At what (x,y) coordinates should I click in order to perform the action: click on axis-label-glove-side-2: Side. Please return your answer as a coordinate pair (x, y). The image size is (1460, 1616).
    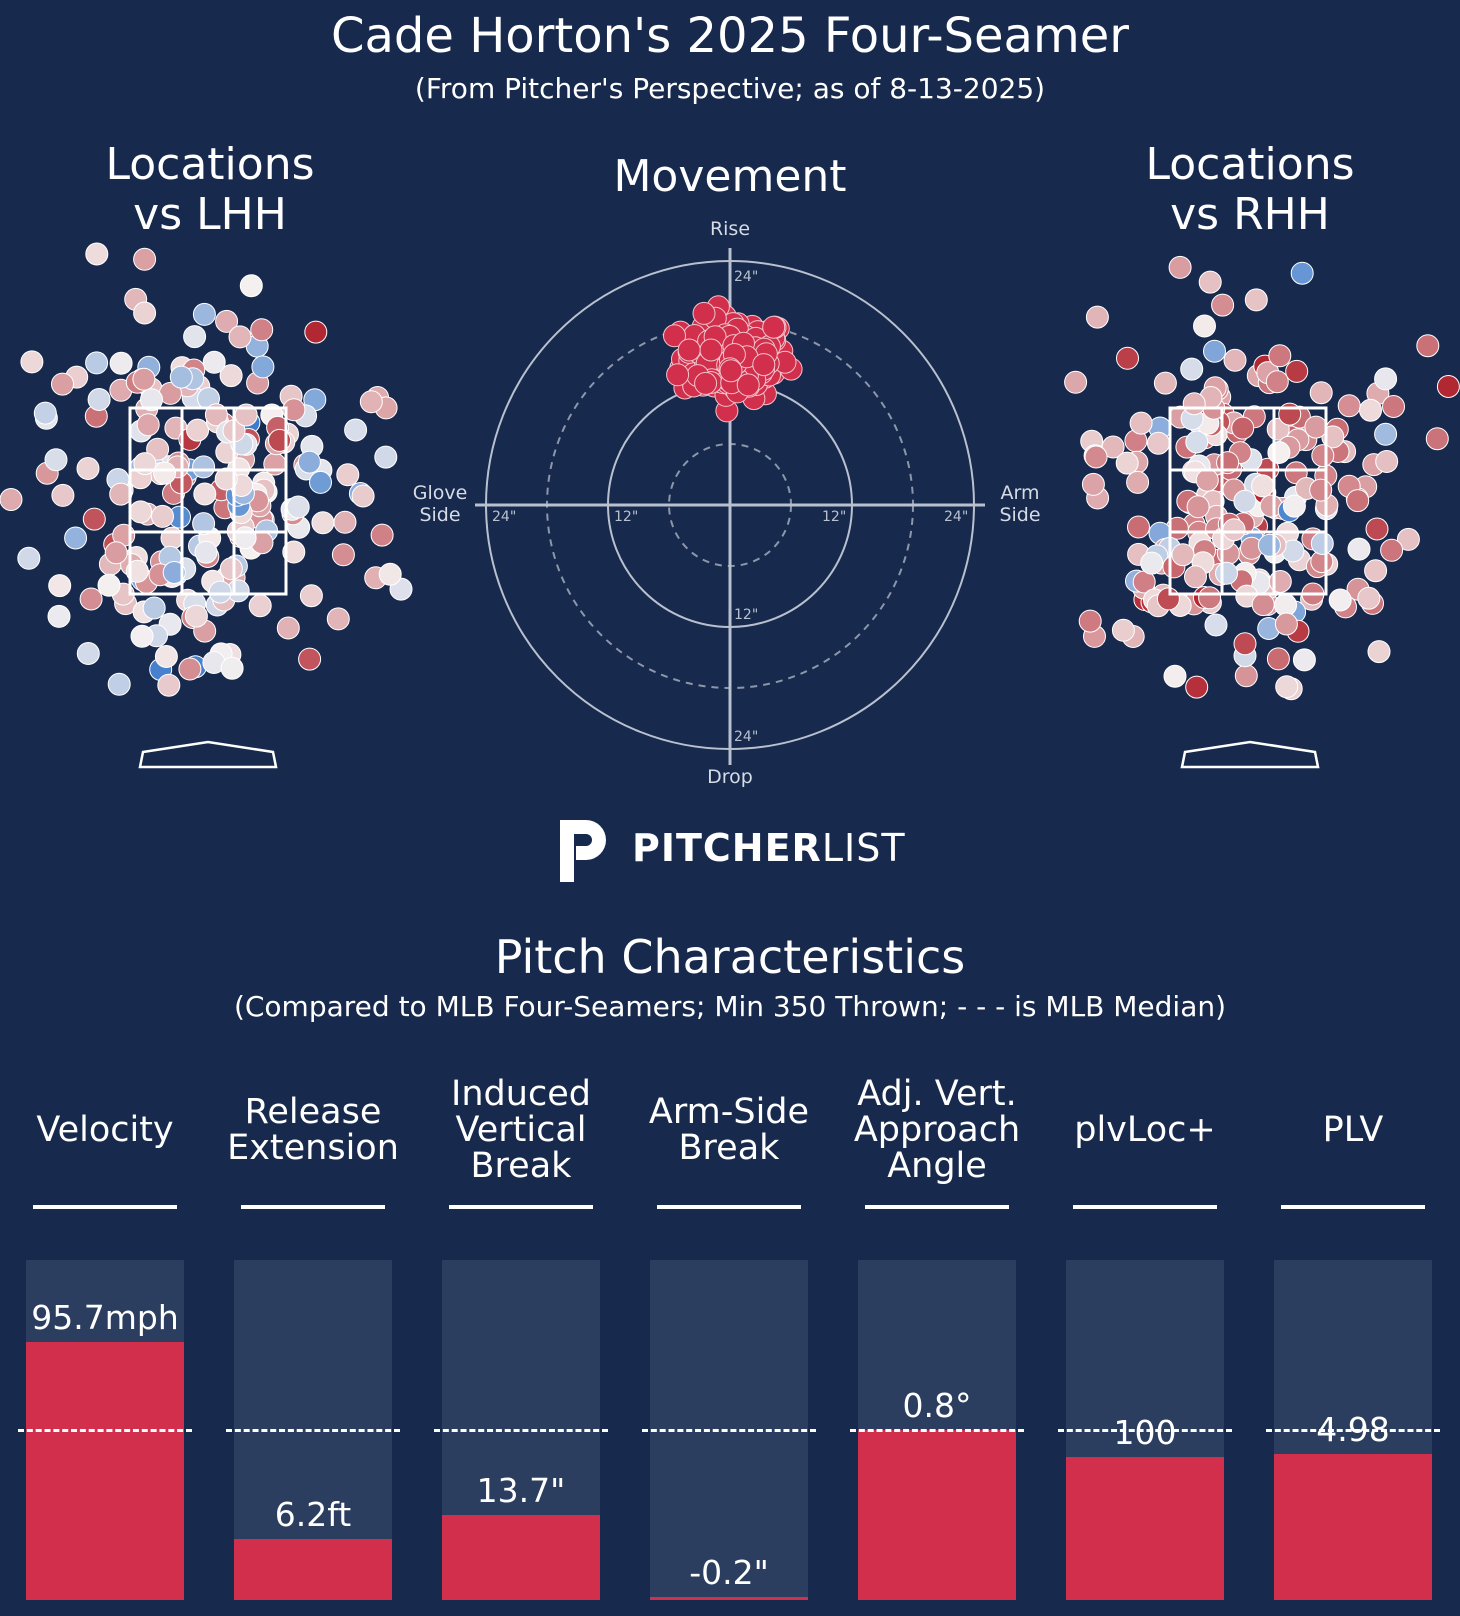
    Looking at the image, I should click on (440, 515).